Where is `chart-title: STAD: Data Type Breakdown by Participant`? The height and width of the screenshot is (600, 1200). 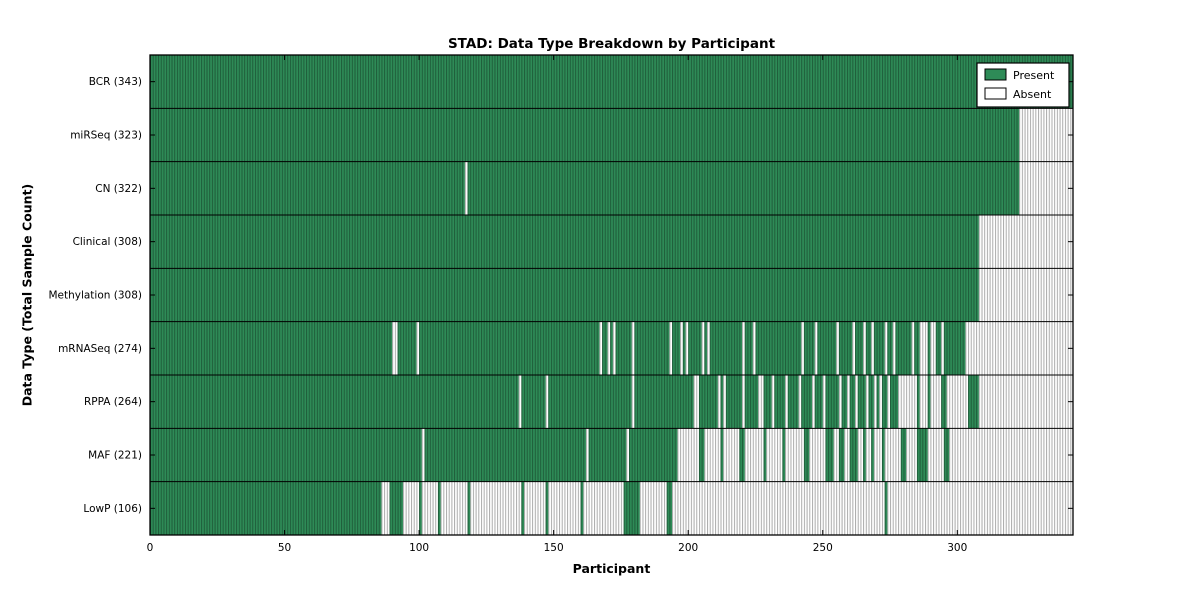 chart-title: STAD: Data Type Breakdown by Participant is located at coordinates (611, 44).